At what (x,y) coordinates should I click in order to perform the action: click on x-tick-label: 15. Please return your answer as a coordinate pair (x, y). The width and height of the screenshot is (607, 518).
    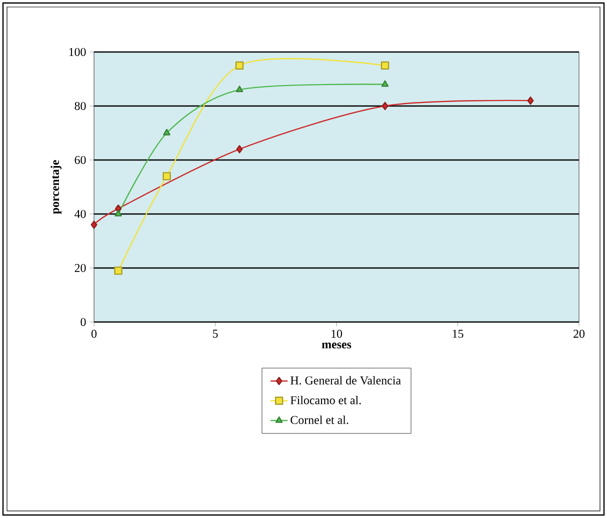
    Looking at the image, I should click on (458, 334).